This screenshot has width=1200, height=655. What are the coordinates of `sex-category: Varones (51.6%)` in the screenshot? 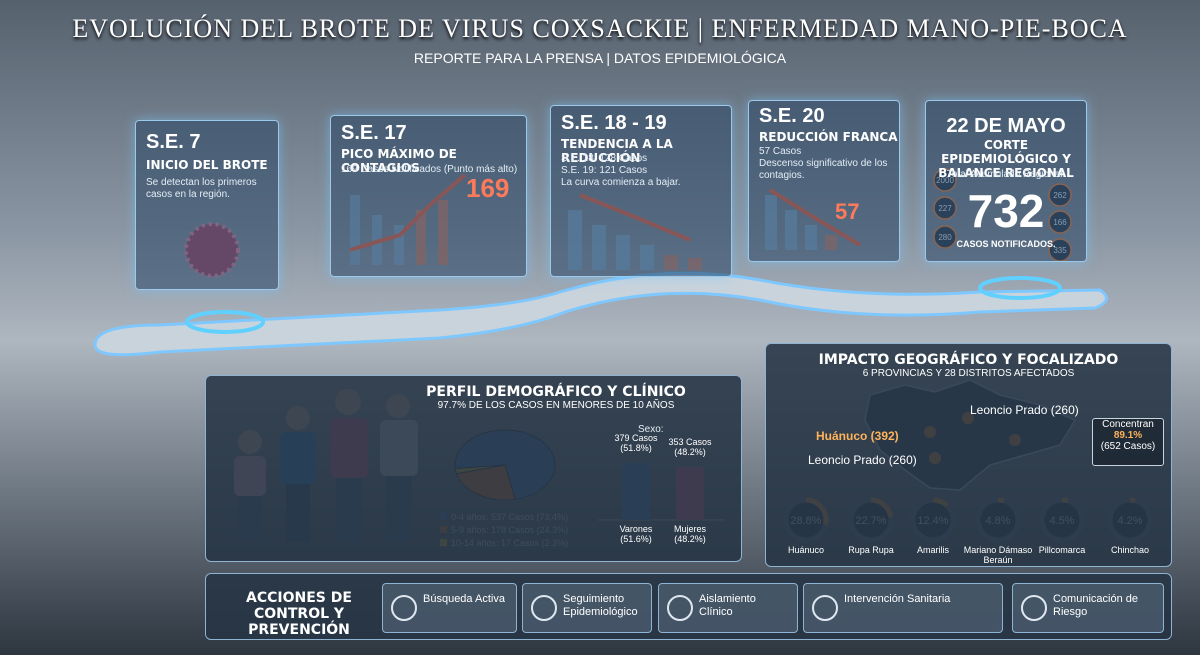 It's located at (636, 534).